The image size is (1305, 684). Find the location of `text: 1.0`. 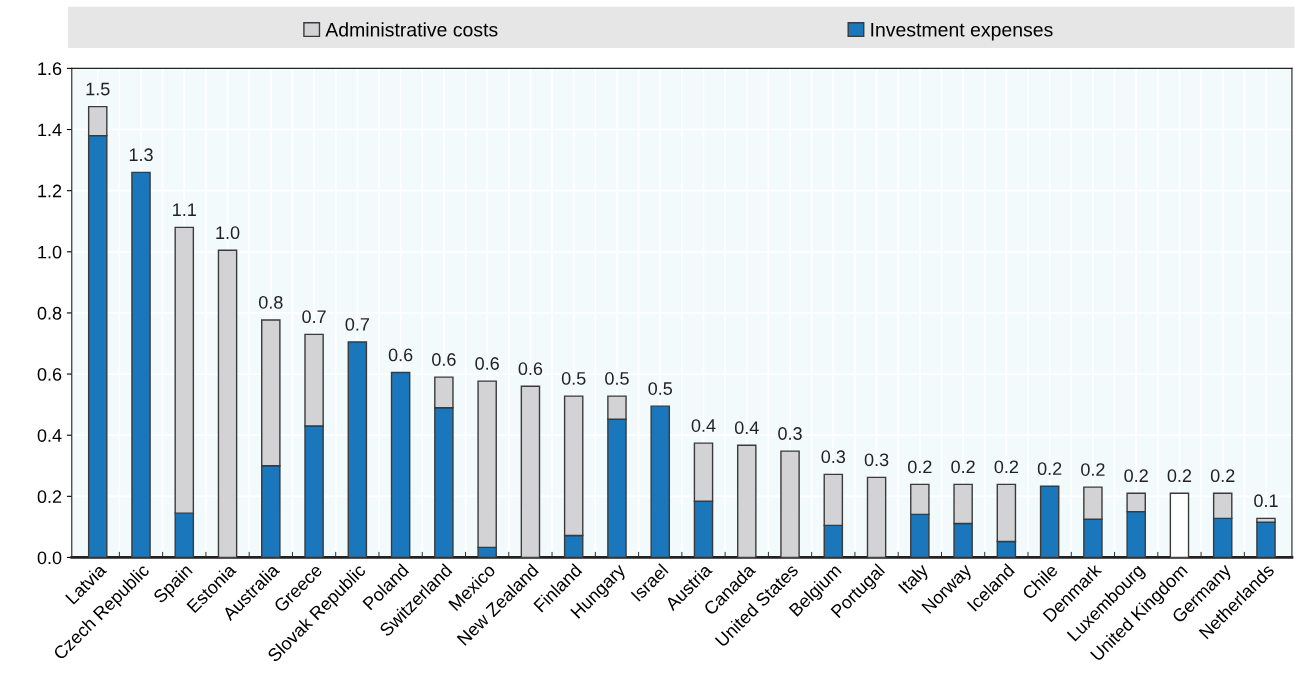

text: 1.0 is located at coordinates (50, 252).